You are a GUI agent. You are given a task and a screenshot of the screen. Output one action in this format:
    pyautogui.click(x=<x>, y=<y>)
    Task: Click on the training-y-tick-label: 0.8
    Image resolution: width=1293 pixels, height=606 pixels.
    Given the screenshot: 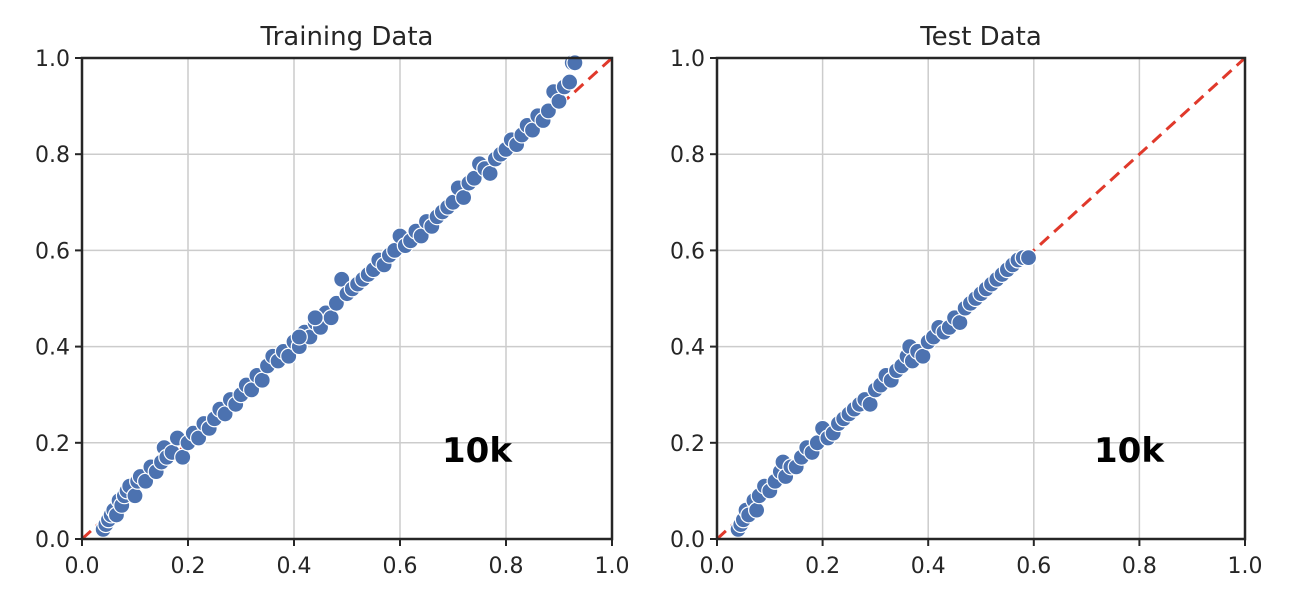 What is the action you would take?
    pyautogui.click(x=52, y=155)
    